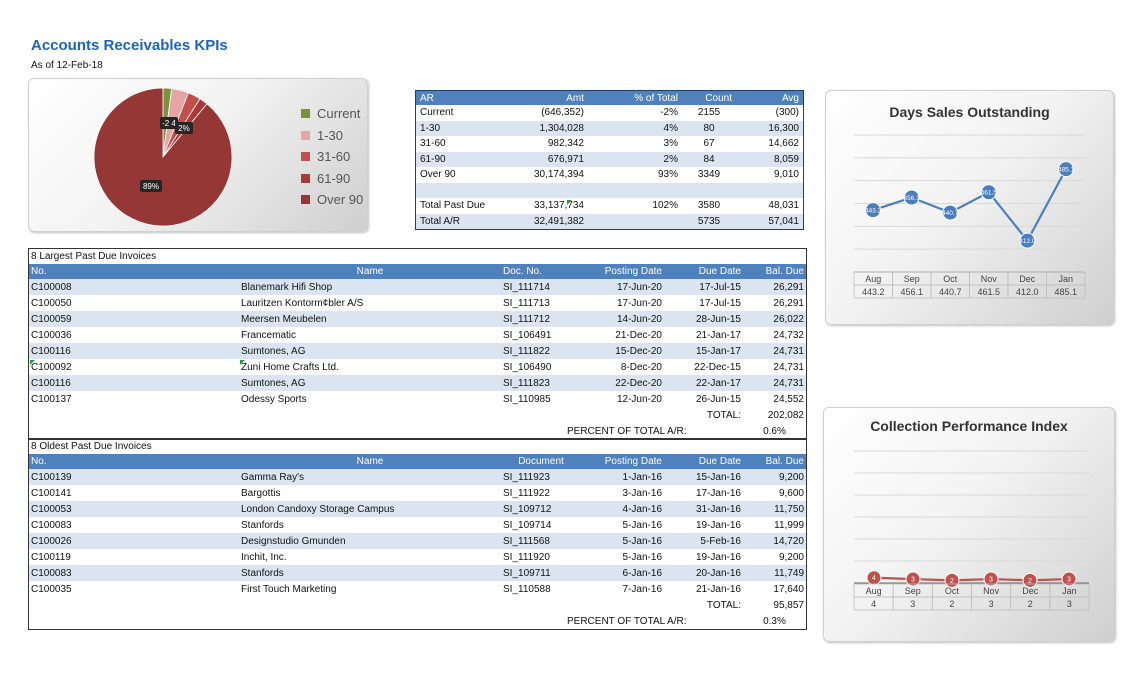 The width and height of the screenshot is (1140, 687). I want to click on data-point: 461.5, so click(989, 192).